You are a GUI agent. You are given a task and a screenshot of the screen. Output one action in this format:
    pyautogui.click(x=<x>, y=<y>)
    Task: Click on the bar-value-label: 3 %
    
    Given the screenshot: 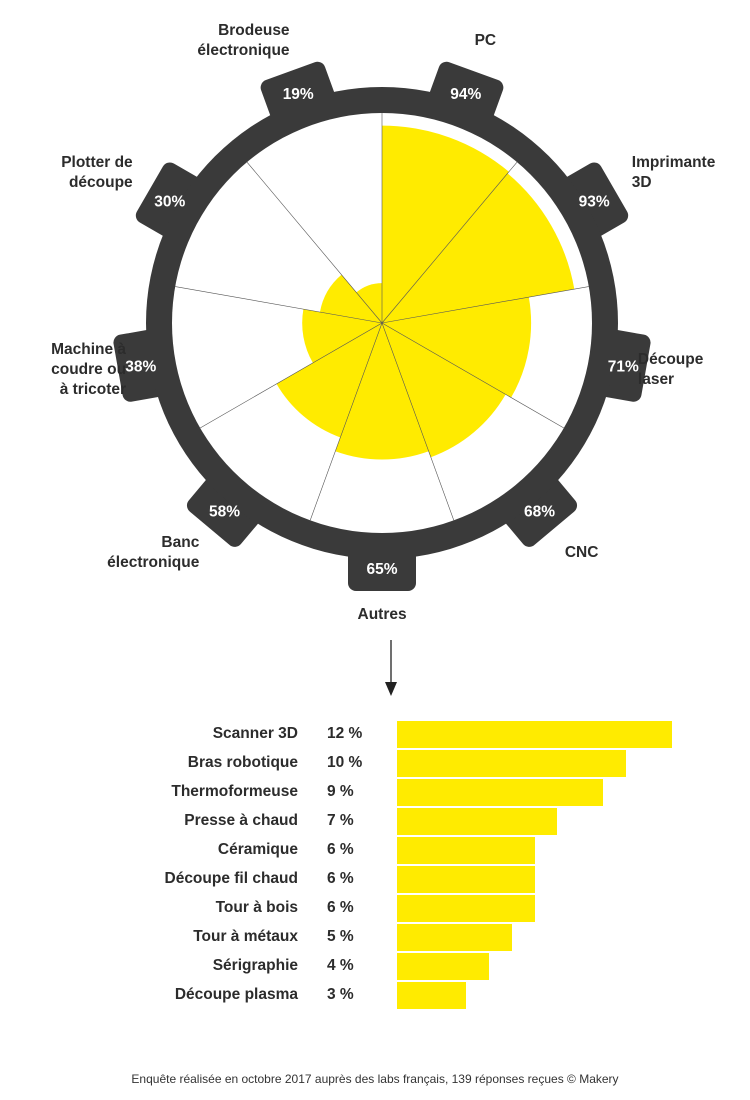 What is the action you would take?
    pyautogui.click(x=340, y=994)
    